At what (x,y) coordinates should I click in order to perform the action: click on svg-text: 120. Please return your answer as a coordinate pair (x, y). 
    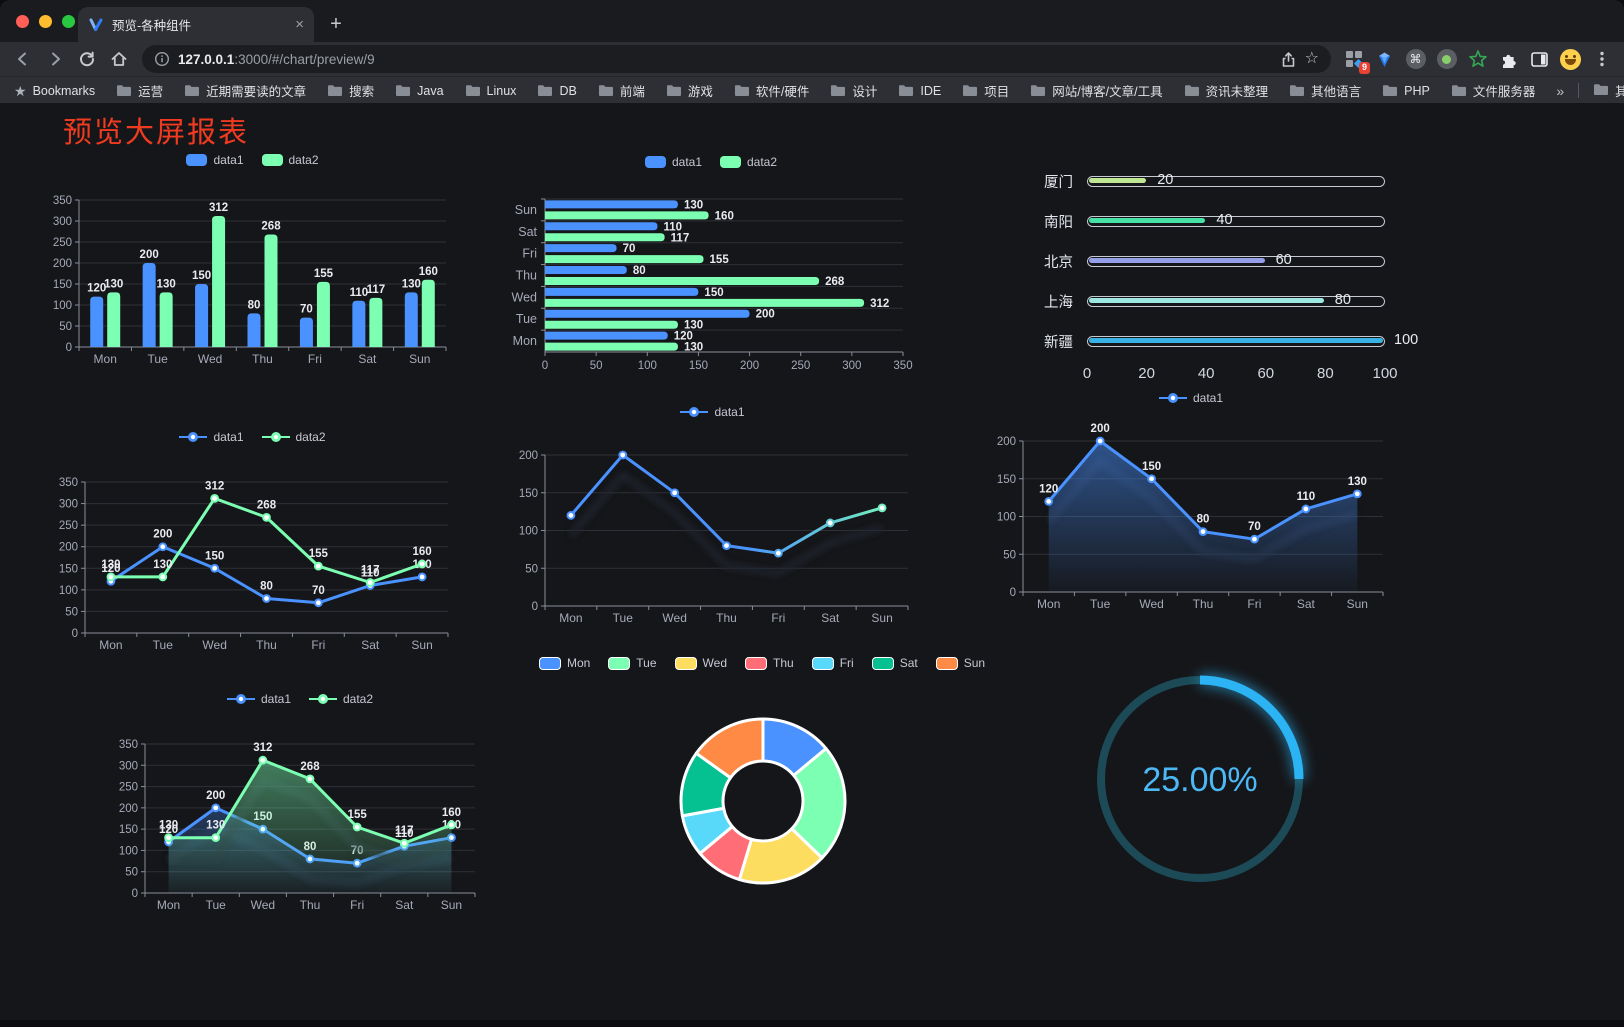
    Looking at the image, I should click on (168, 830).